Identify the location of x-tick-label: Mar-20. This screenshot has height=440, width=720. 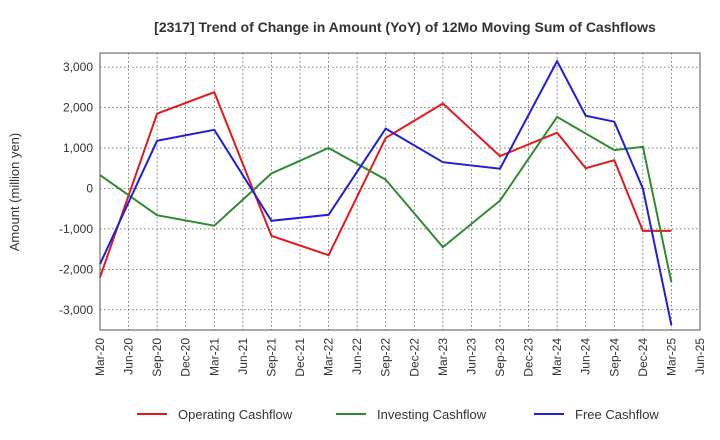
(100, 357).